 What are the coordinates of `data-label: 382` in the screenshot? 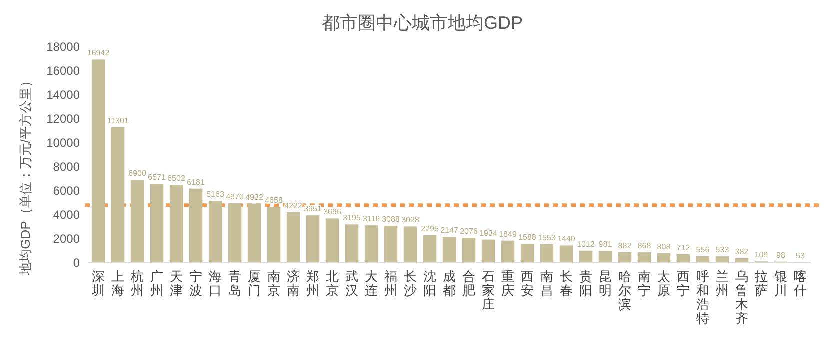 It's located at (742, 251).